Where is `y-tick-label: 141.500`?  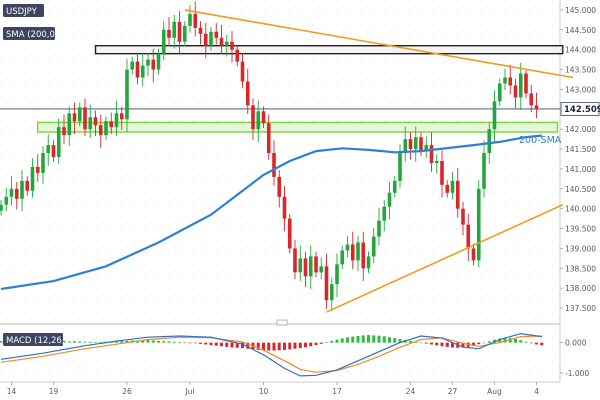 y-tick-label: 141.500 is located at coordinates (580, 149).